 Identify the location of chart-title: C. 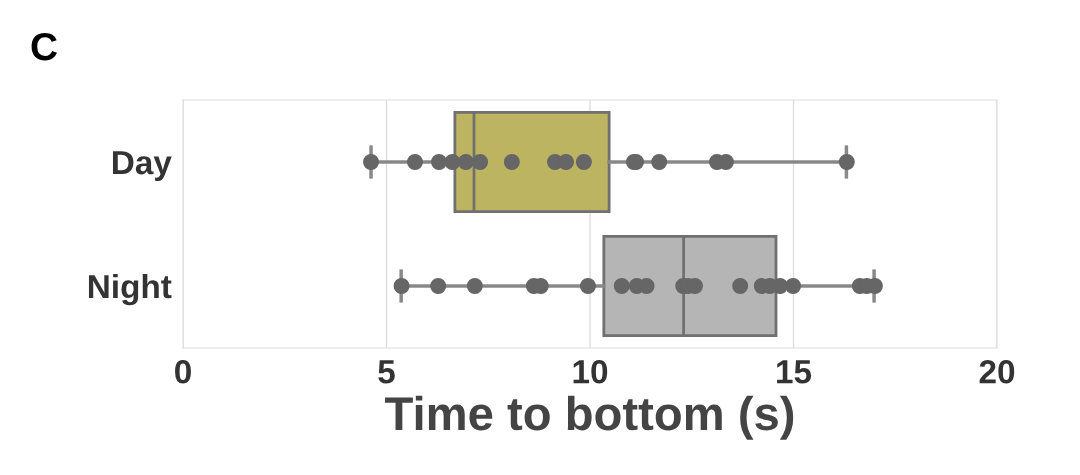
(44, 46).